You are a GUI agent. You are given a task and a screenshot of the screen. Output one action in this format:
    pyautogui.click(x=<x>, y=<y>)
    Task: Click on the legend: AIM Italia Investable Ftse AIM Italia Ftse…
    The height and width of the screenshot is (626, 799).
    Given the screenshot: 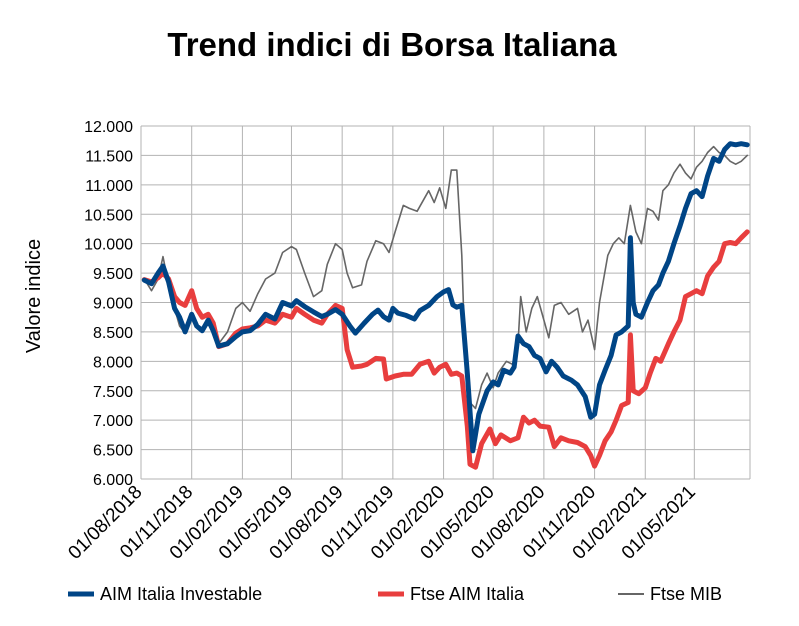 What is the action you would take?
    pyautogui.click(x=395, y=594)
    